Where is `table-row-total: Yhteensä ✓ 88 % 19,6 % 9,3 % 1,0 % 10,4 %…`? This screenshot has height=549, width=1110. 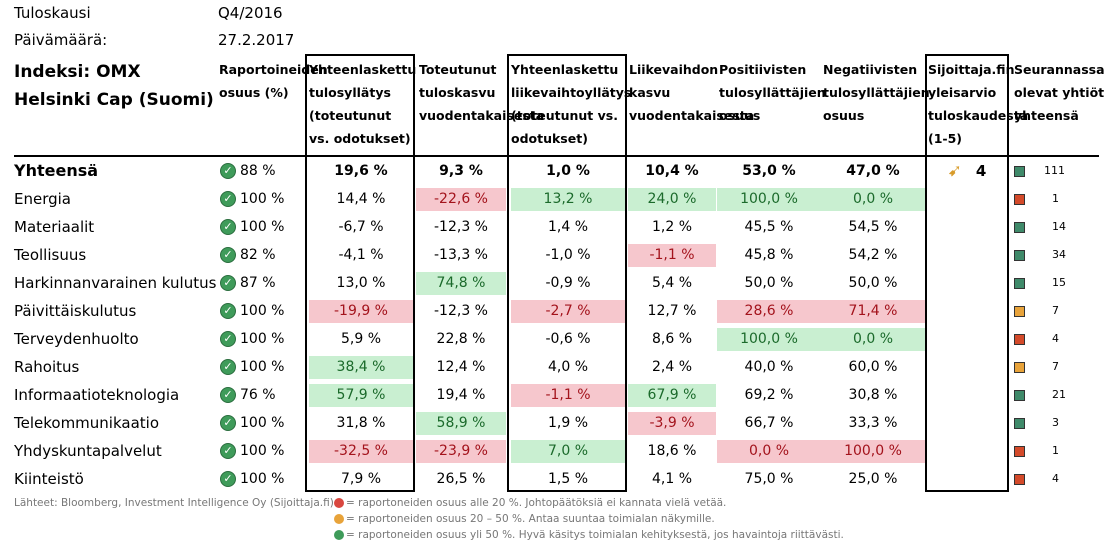
table-row-total: Yhteensä ✓ 88 % 19,6 % 9,3 % 1,0 % 10,4 %… is located at coordinates (555, 171).